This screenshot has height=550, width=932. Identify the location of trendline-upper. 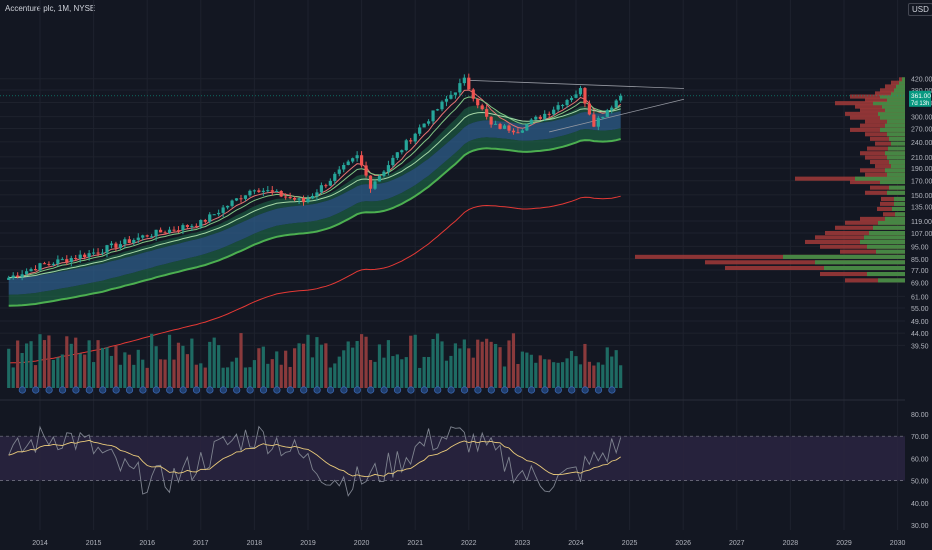
(576, 84).